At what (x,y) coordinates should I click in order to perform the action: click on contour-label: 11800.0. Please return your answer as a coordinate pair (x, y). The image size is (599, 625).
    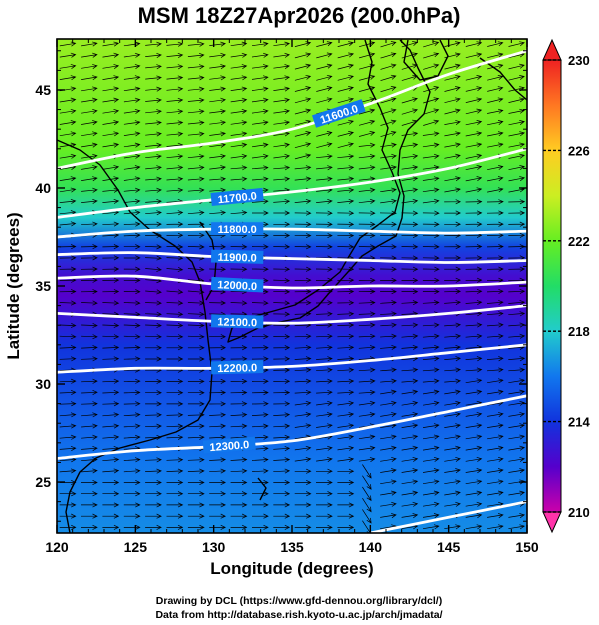
    Looking at the image, I should click on (237, 230).